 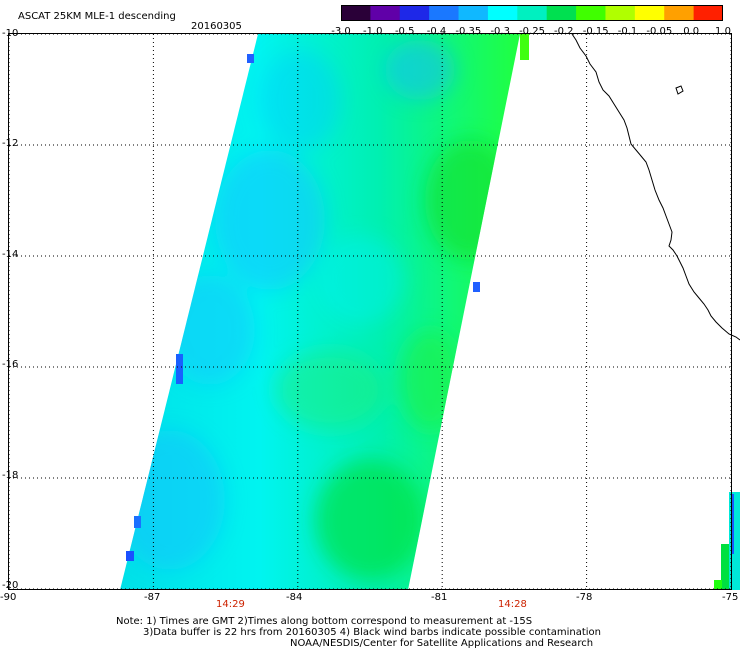 I want to click on lon-label: -81, so click(x=439, y=597).